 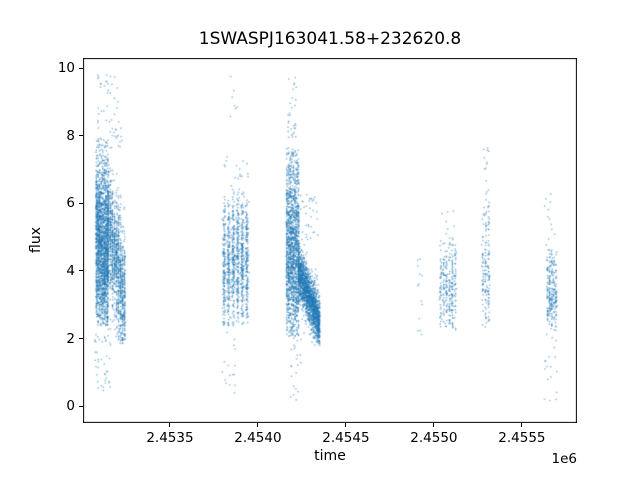 I want to click on y-tick-label: 10, so click(x=66, y=68).